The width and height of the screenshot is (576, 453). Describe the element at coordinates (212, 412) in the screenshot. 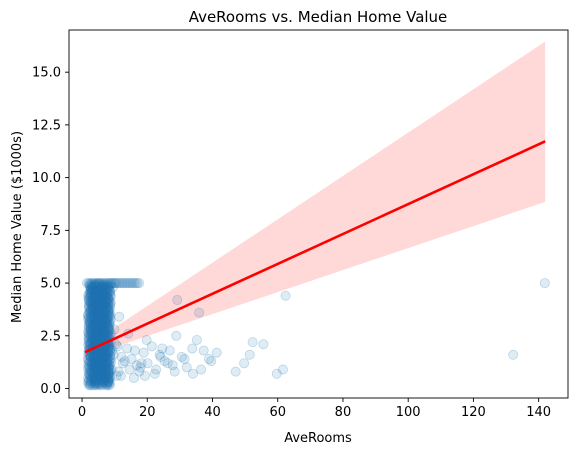

I see `x-tick-label: 40` at that location.